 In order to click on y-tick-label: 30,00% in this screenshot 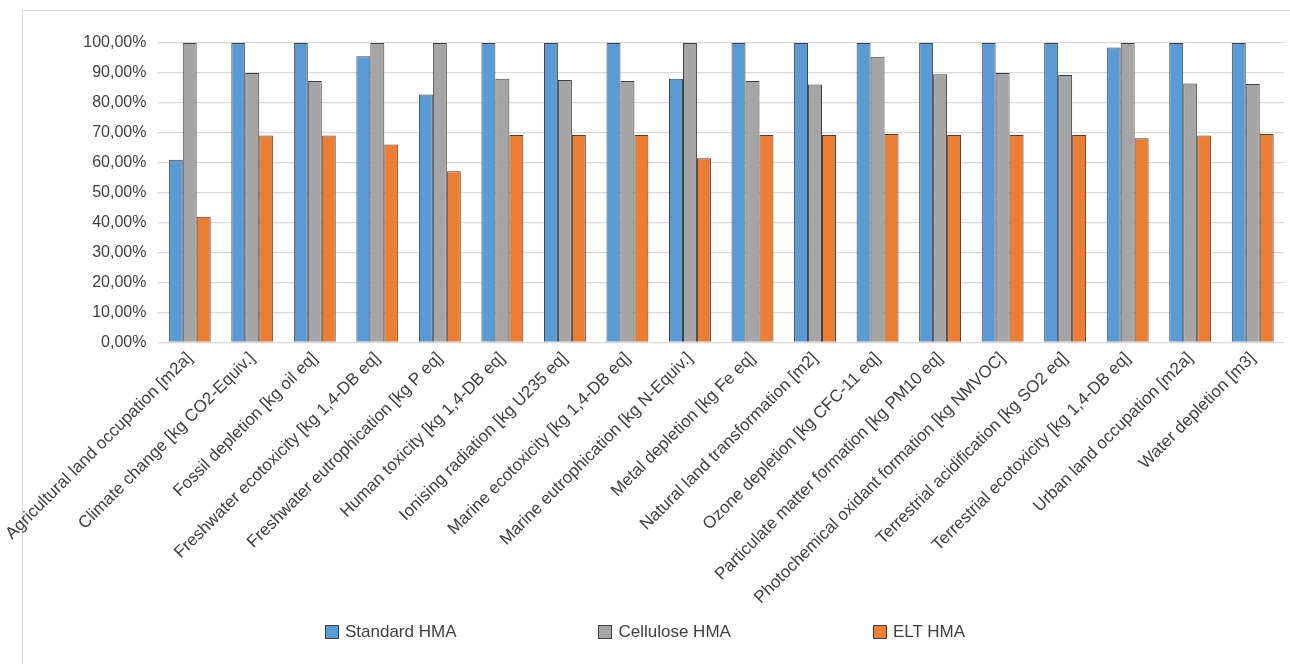, I will do `click(119, 251)`.